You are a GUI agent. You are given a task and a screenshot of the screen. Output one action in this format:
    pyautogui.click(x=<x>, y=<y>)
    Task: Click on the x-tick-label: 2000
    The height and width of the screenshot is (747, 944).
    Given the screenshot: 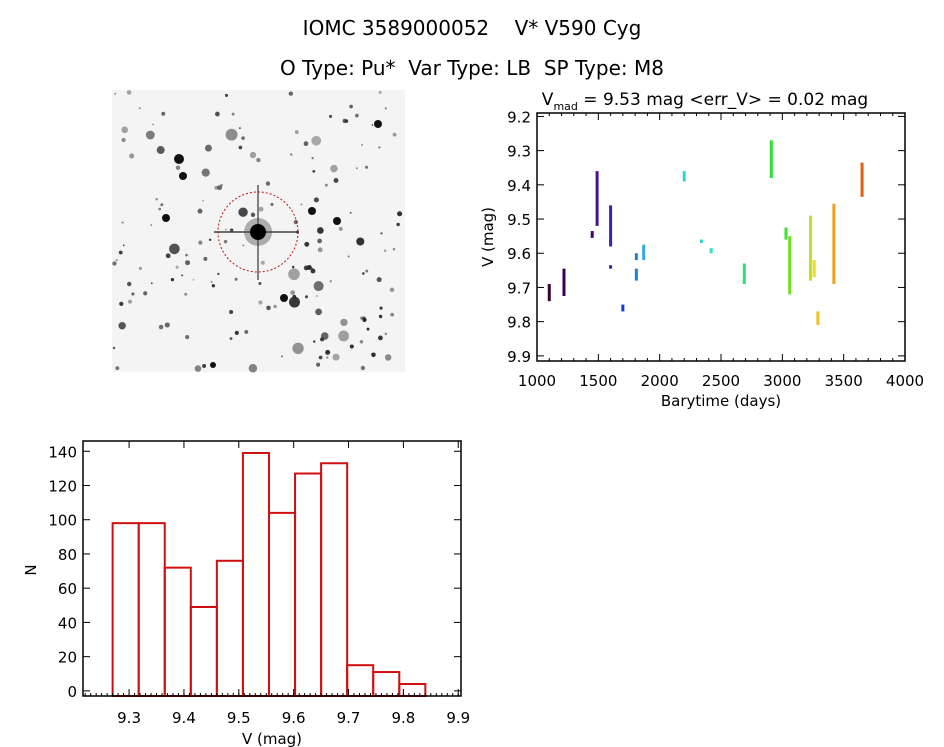 What is the action you would take?
    pyautogui.click(x=660, y=381)
    